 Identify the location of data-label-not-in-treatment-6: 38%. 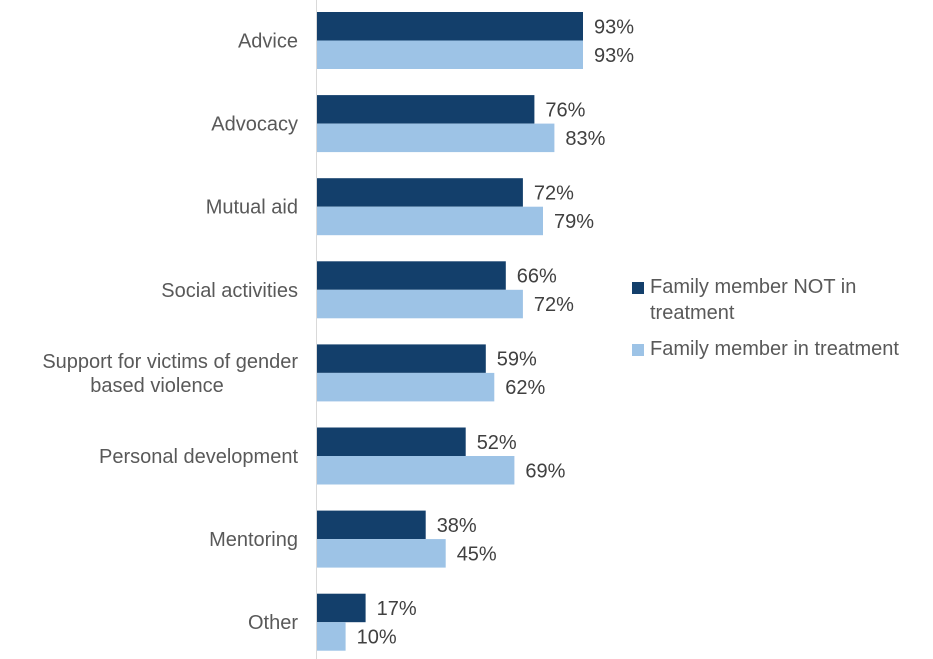
(457, 526).